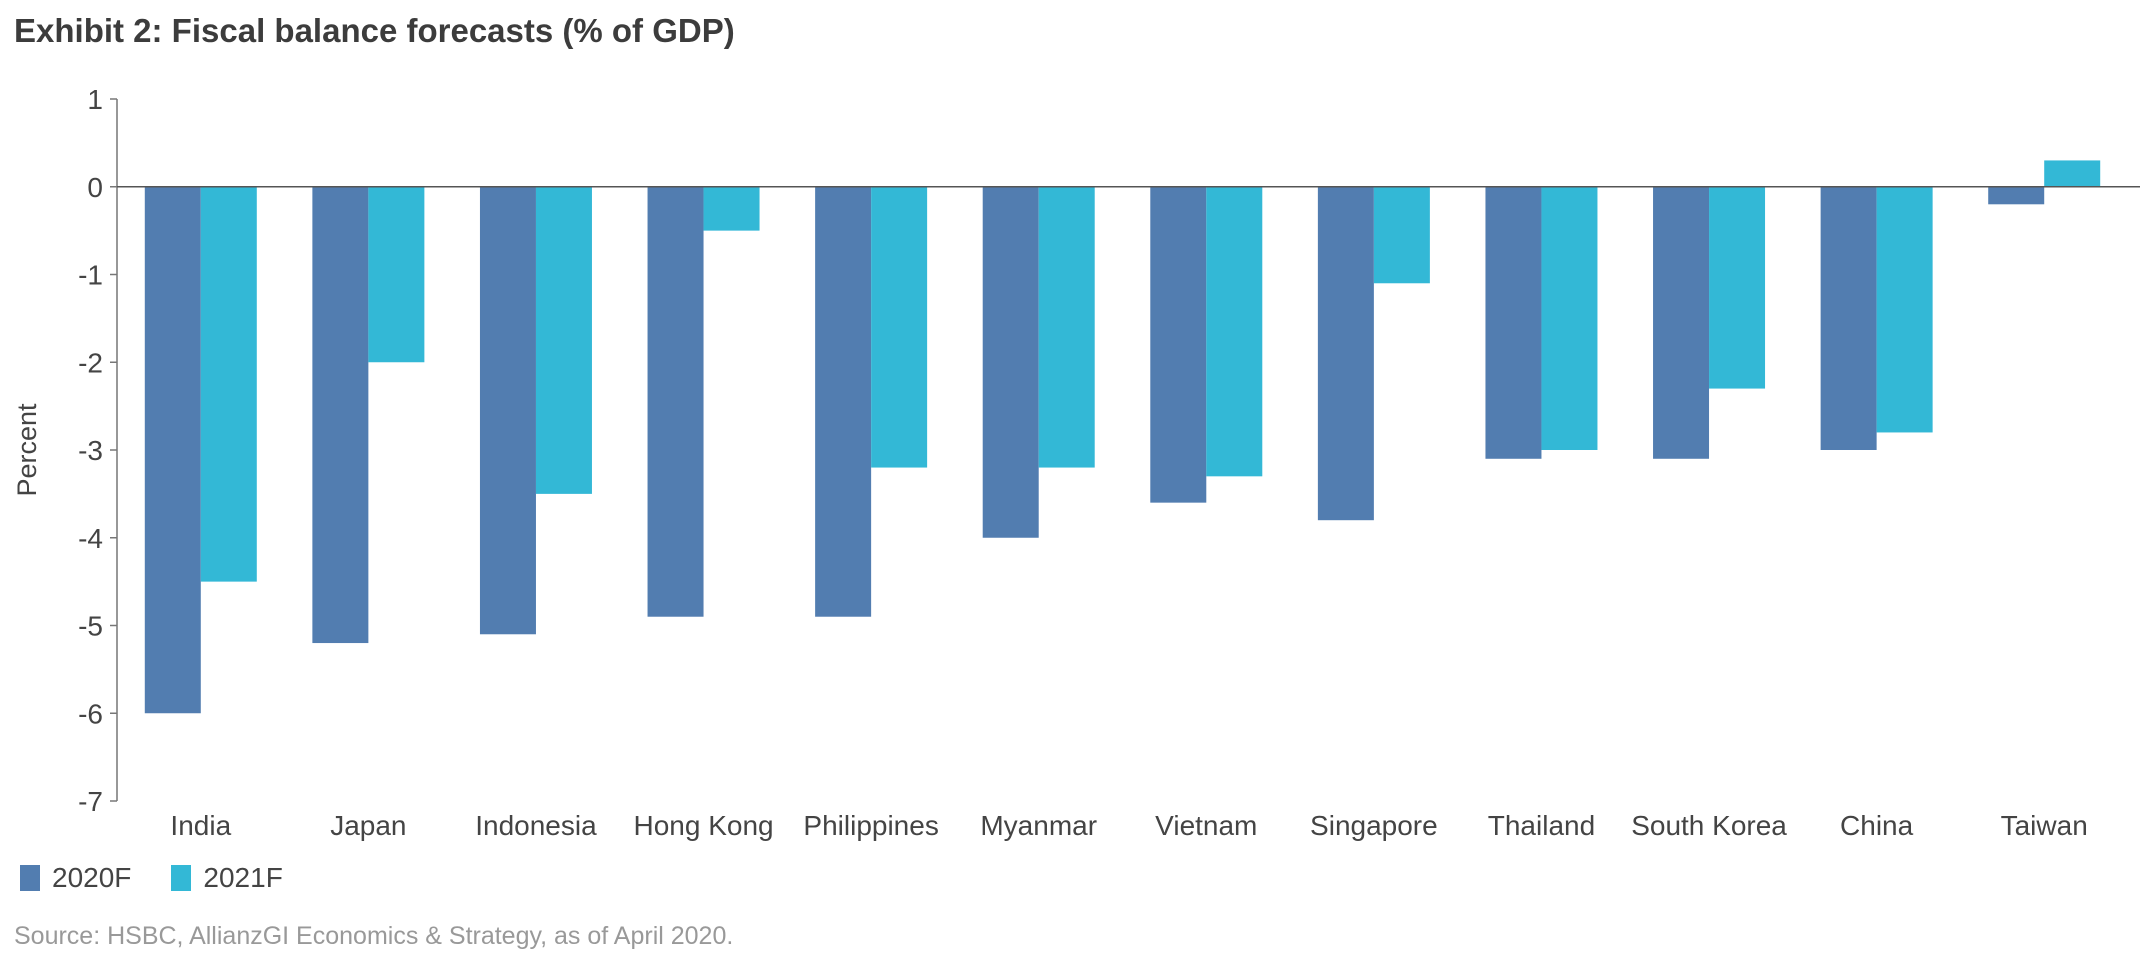 The height and width of the screenshot is (967, 2151). Describe the element at coordinates (27, 450) in the screenshot. I see `y-axis-label: Percent` at that location.